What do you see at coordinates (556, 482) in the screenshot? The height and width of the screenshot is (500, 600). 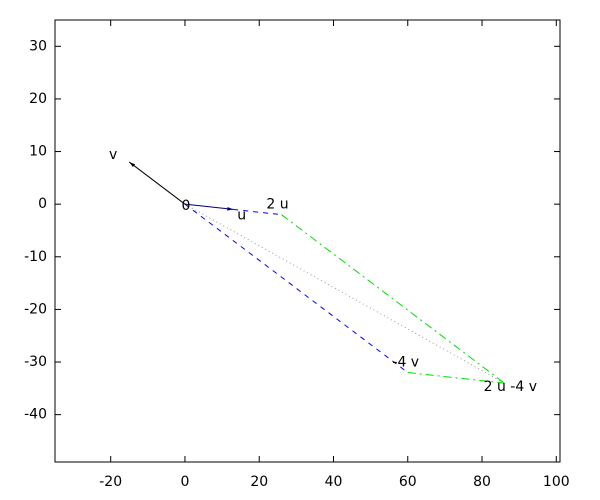 I see `x-tick-label: 100` at bounding box center [556, 482].